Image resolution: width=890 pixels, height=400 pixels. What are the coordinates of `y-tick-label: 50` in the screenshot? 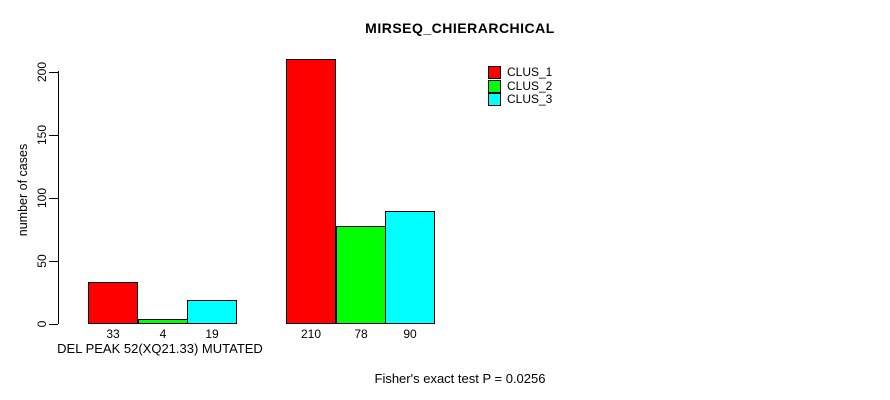 It's located at (42, 261).